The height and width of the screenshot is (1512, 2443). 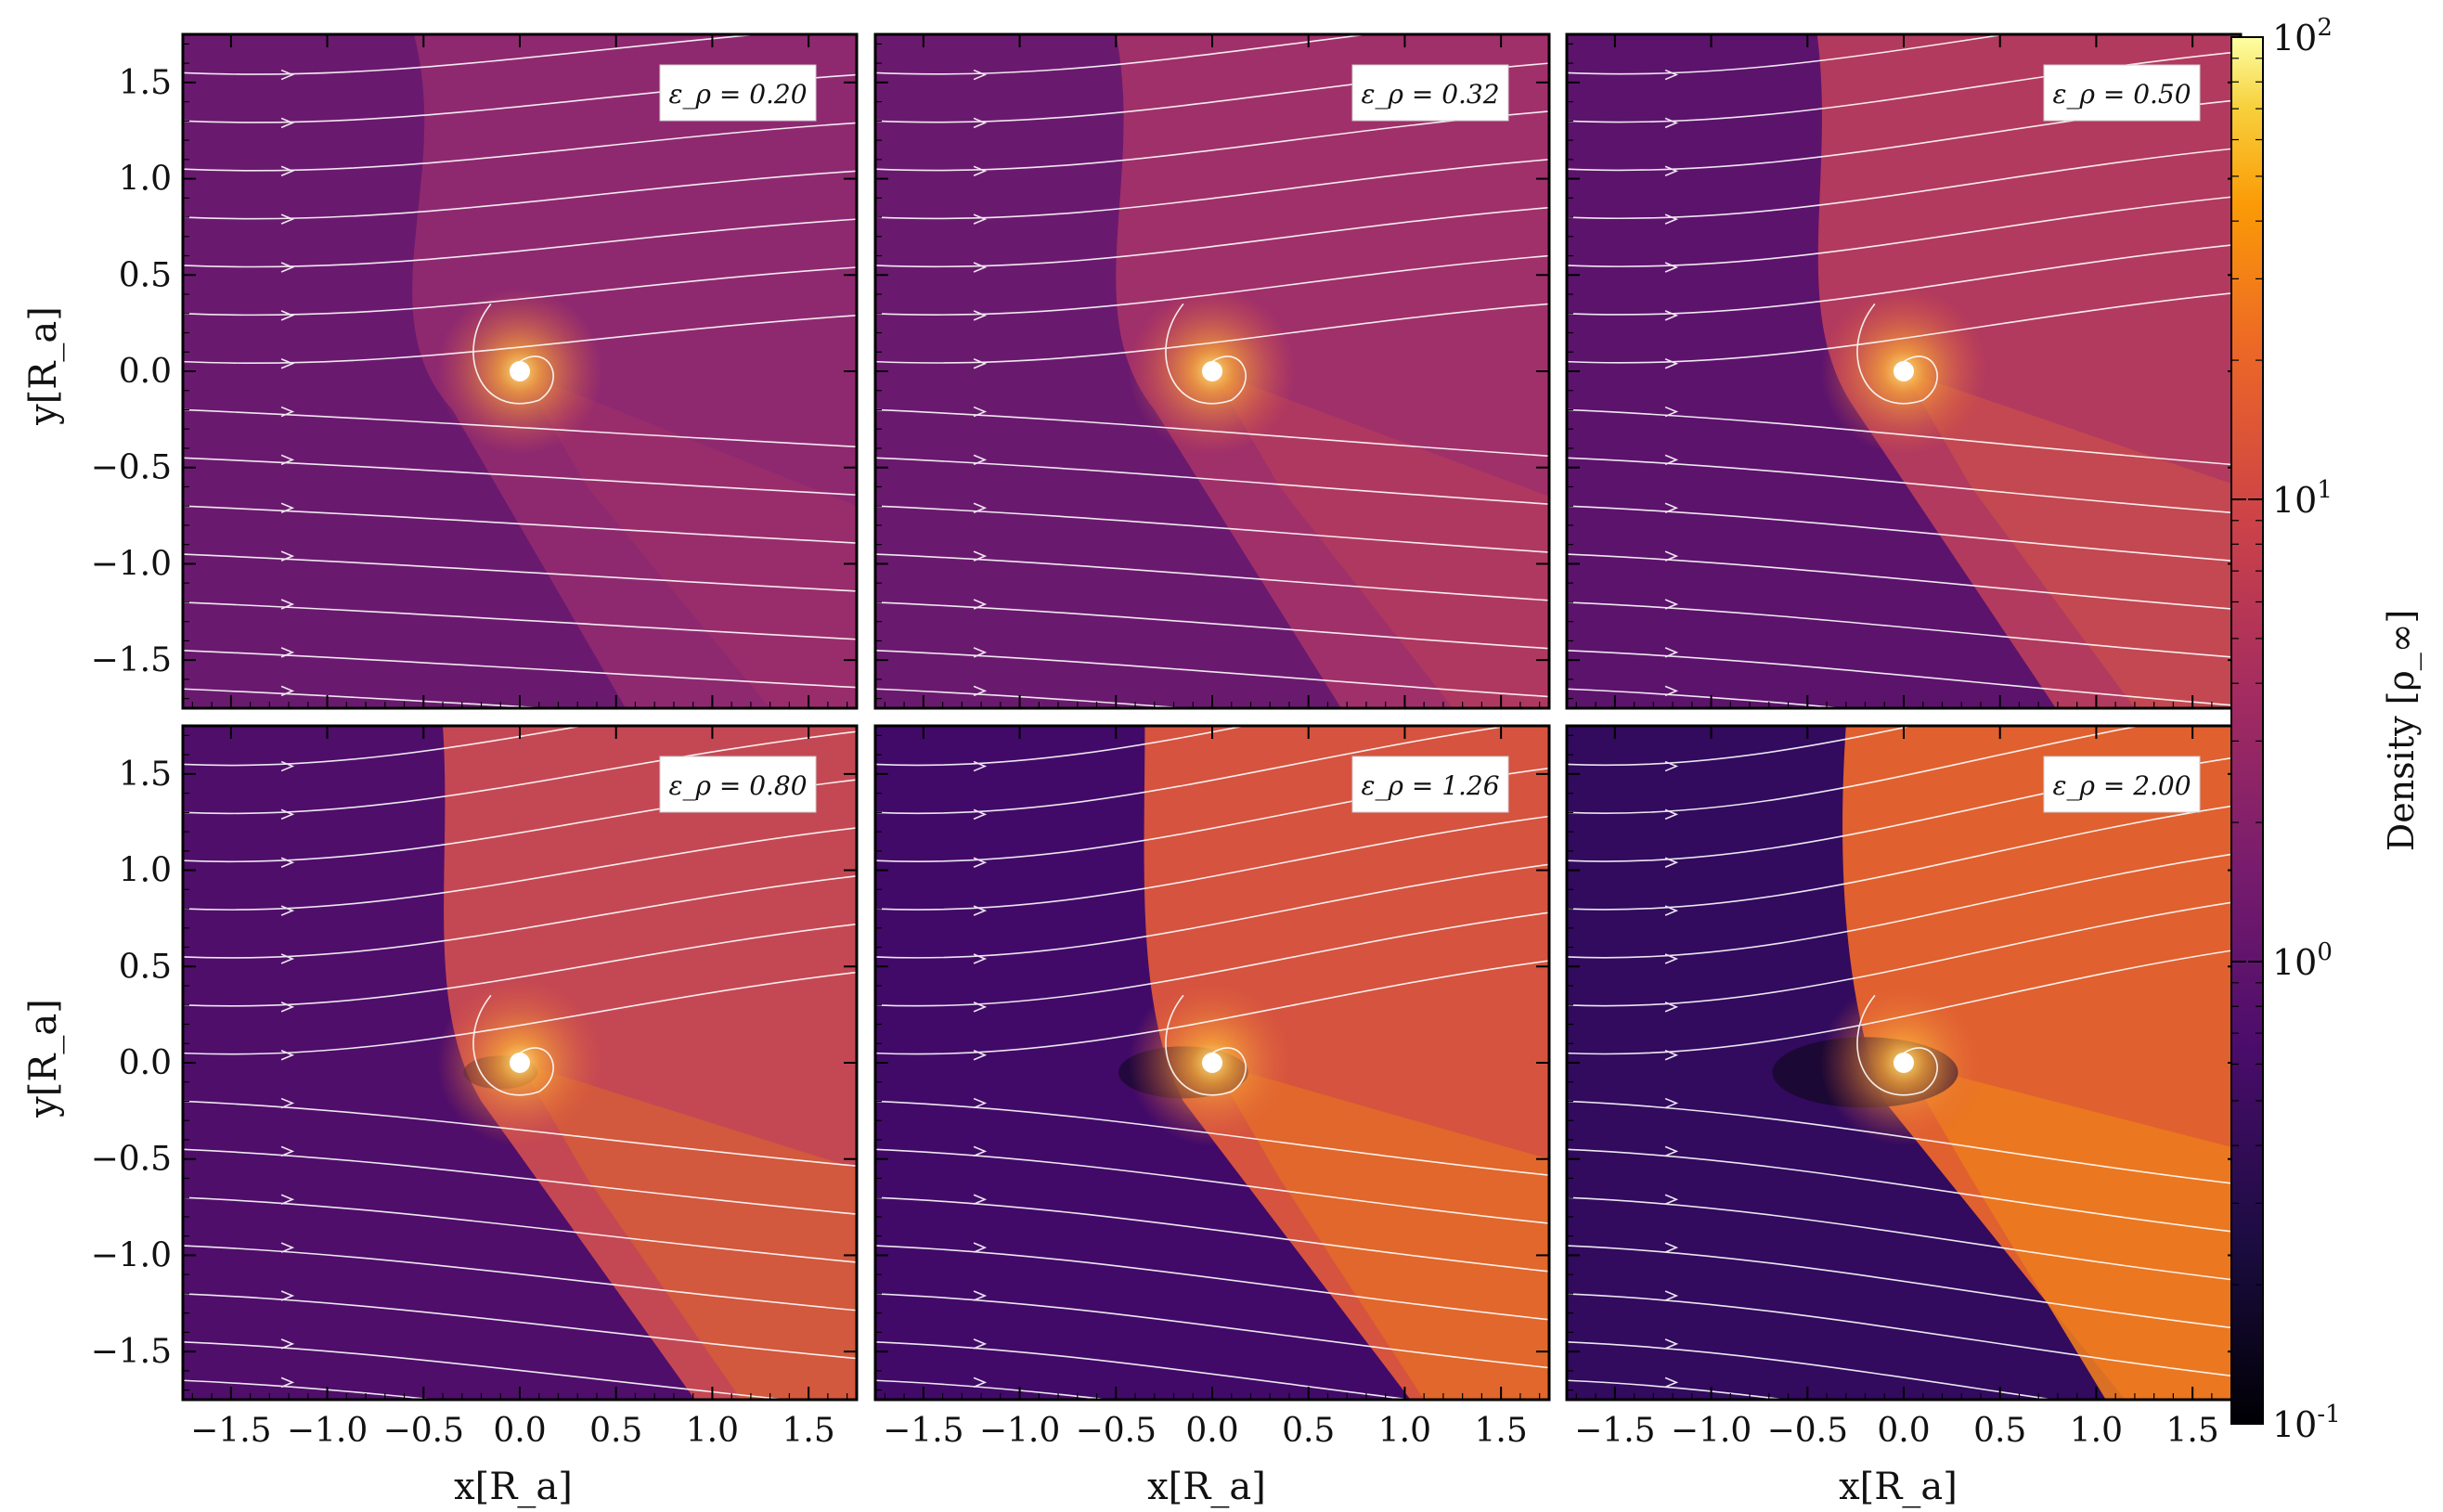 I want to click on colorbar-tick-label: 10⁻¹, so click(x=2306, y=1423).